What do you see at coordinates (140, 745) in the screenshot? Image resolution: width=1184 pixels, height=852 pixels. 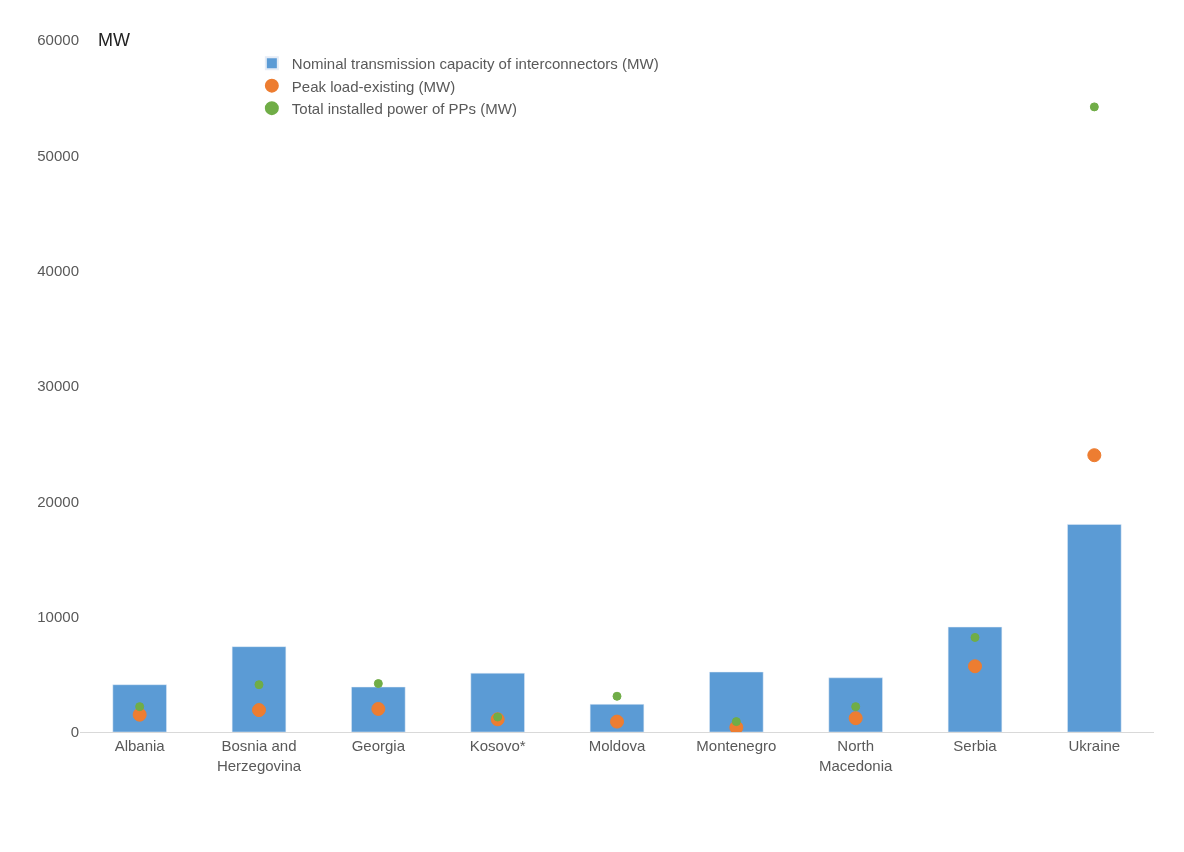 I see `x-tick-label: Albania` at bounding box center [140, 745].